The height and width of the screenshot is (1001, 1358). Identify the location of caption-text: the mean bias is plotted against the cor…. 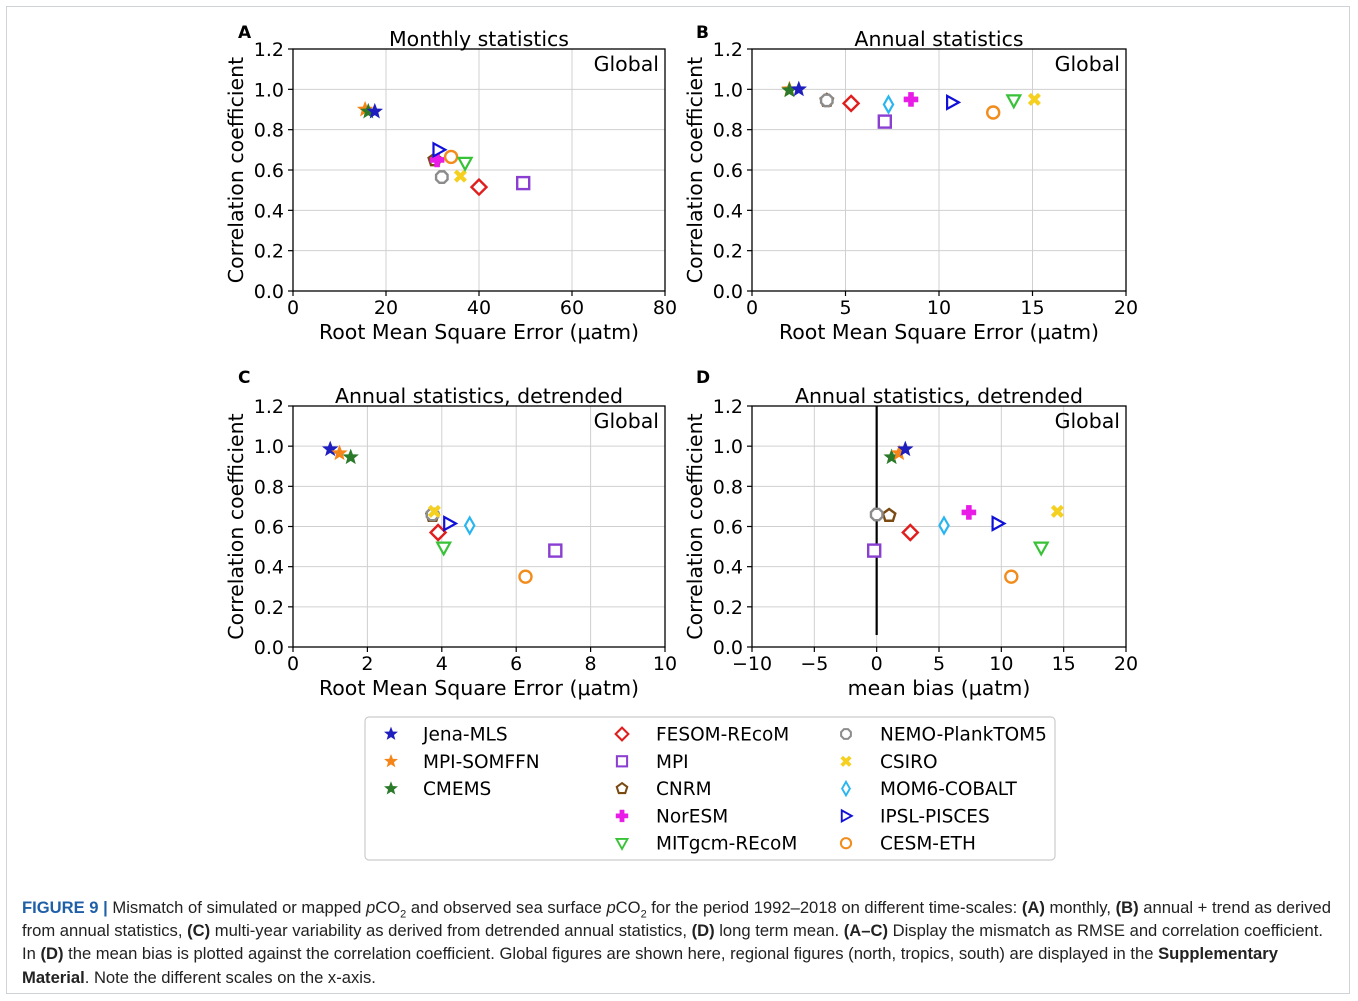
(611, 954).